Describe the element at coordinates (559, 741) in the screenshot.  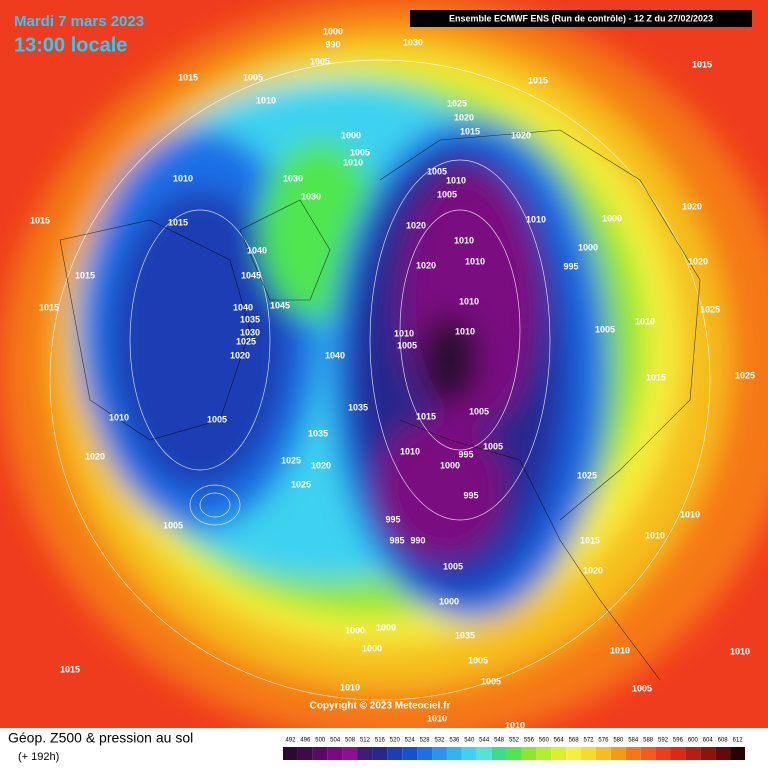
I see `colorbar-label: 564` at that location.